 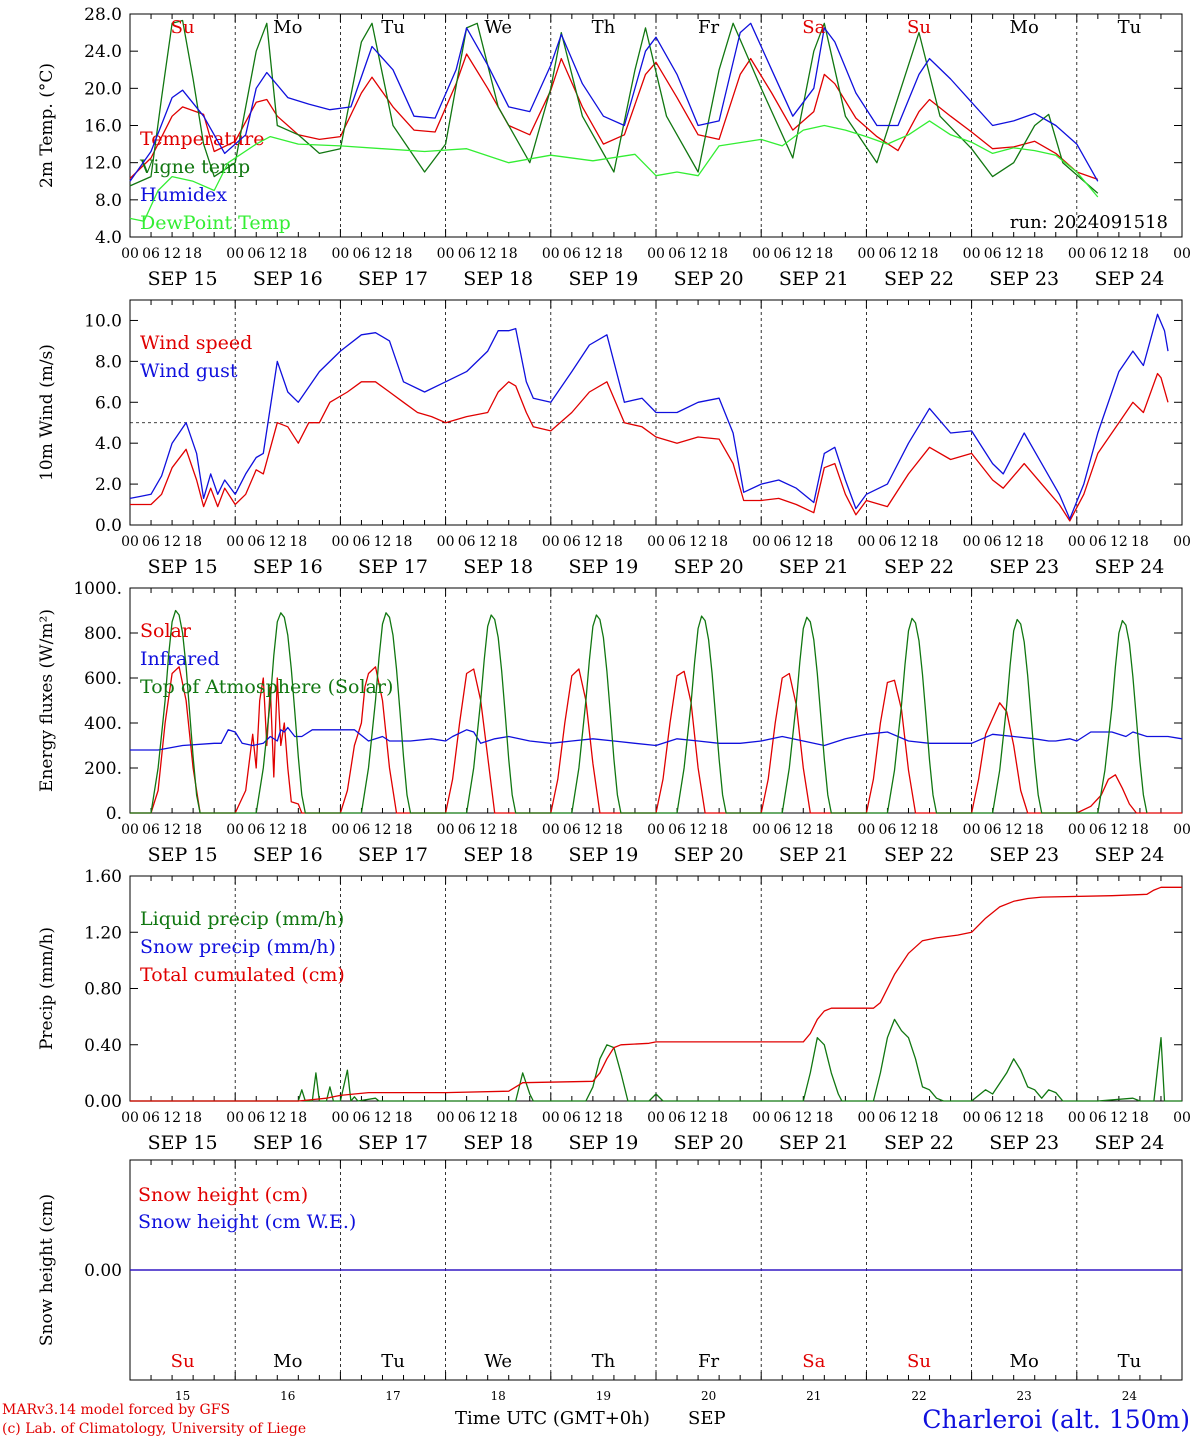 I want to click on y-axis-label: Snow height (cm), so click(x=47, y=1270).